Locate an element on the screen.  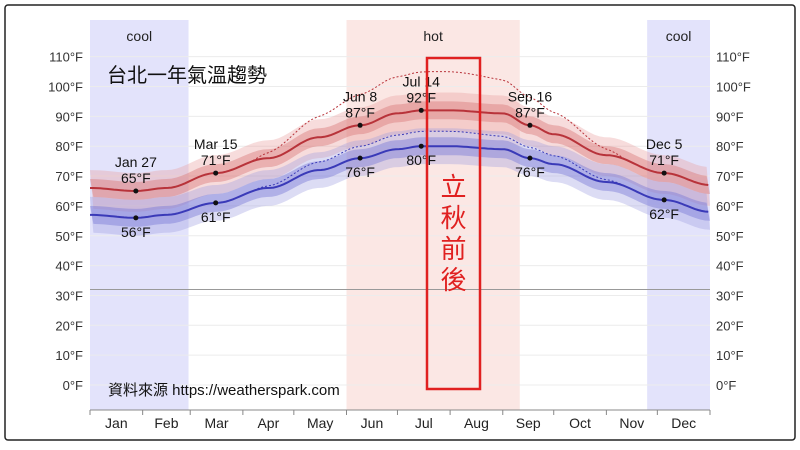
y-tick-label-right: 110°F is located at coordinates (733, 57).